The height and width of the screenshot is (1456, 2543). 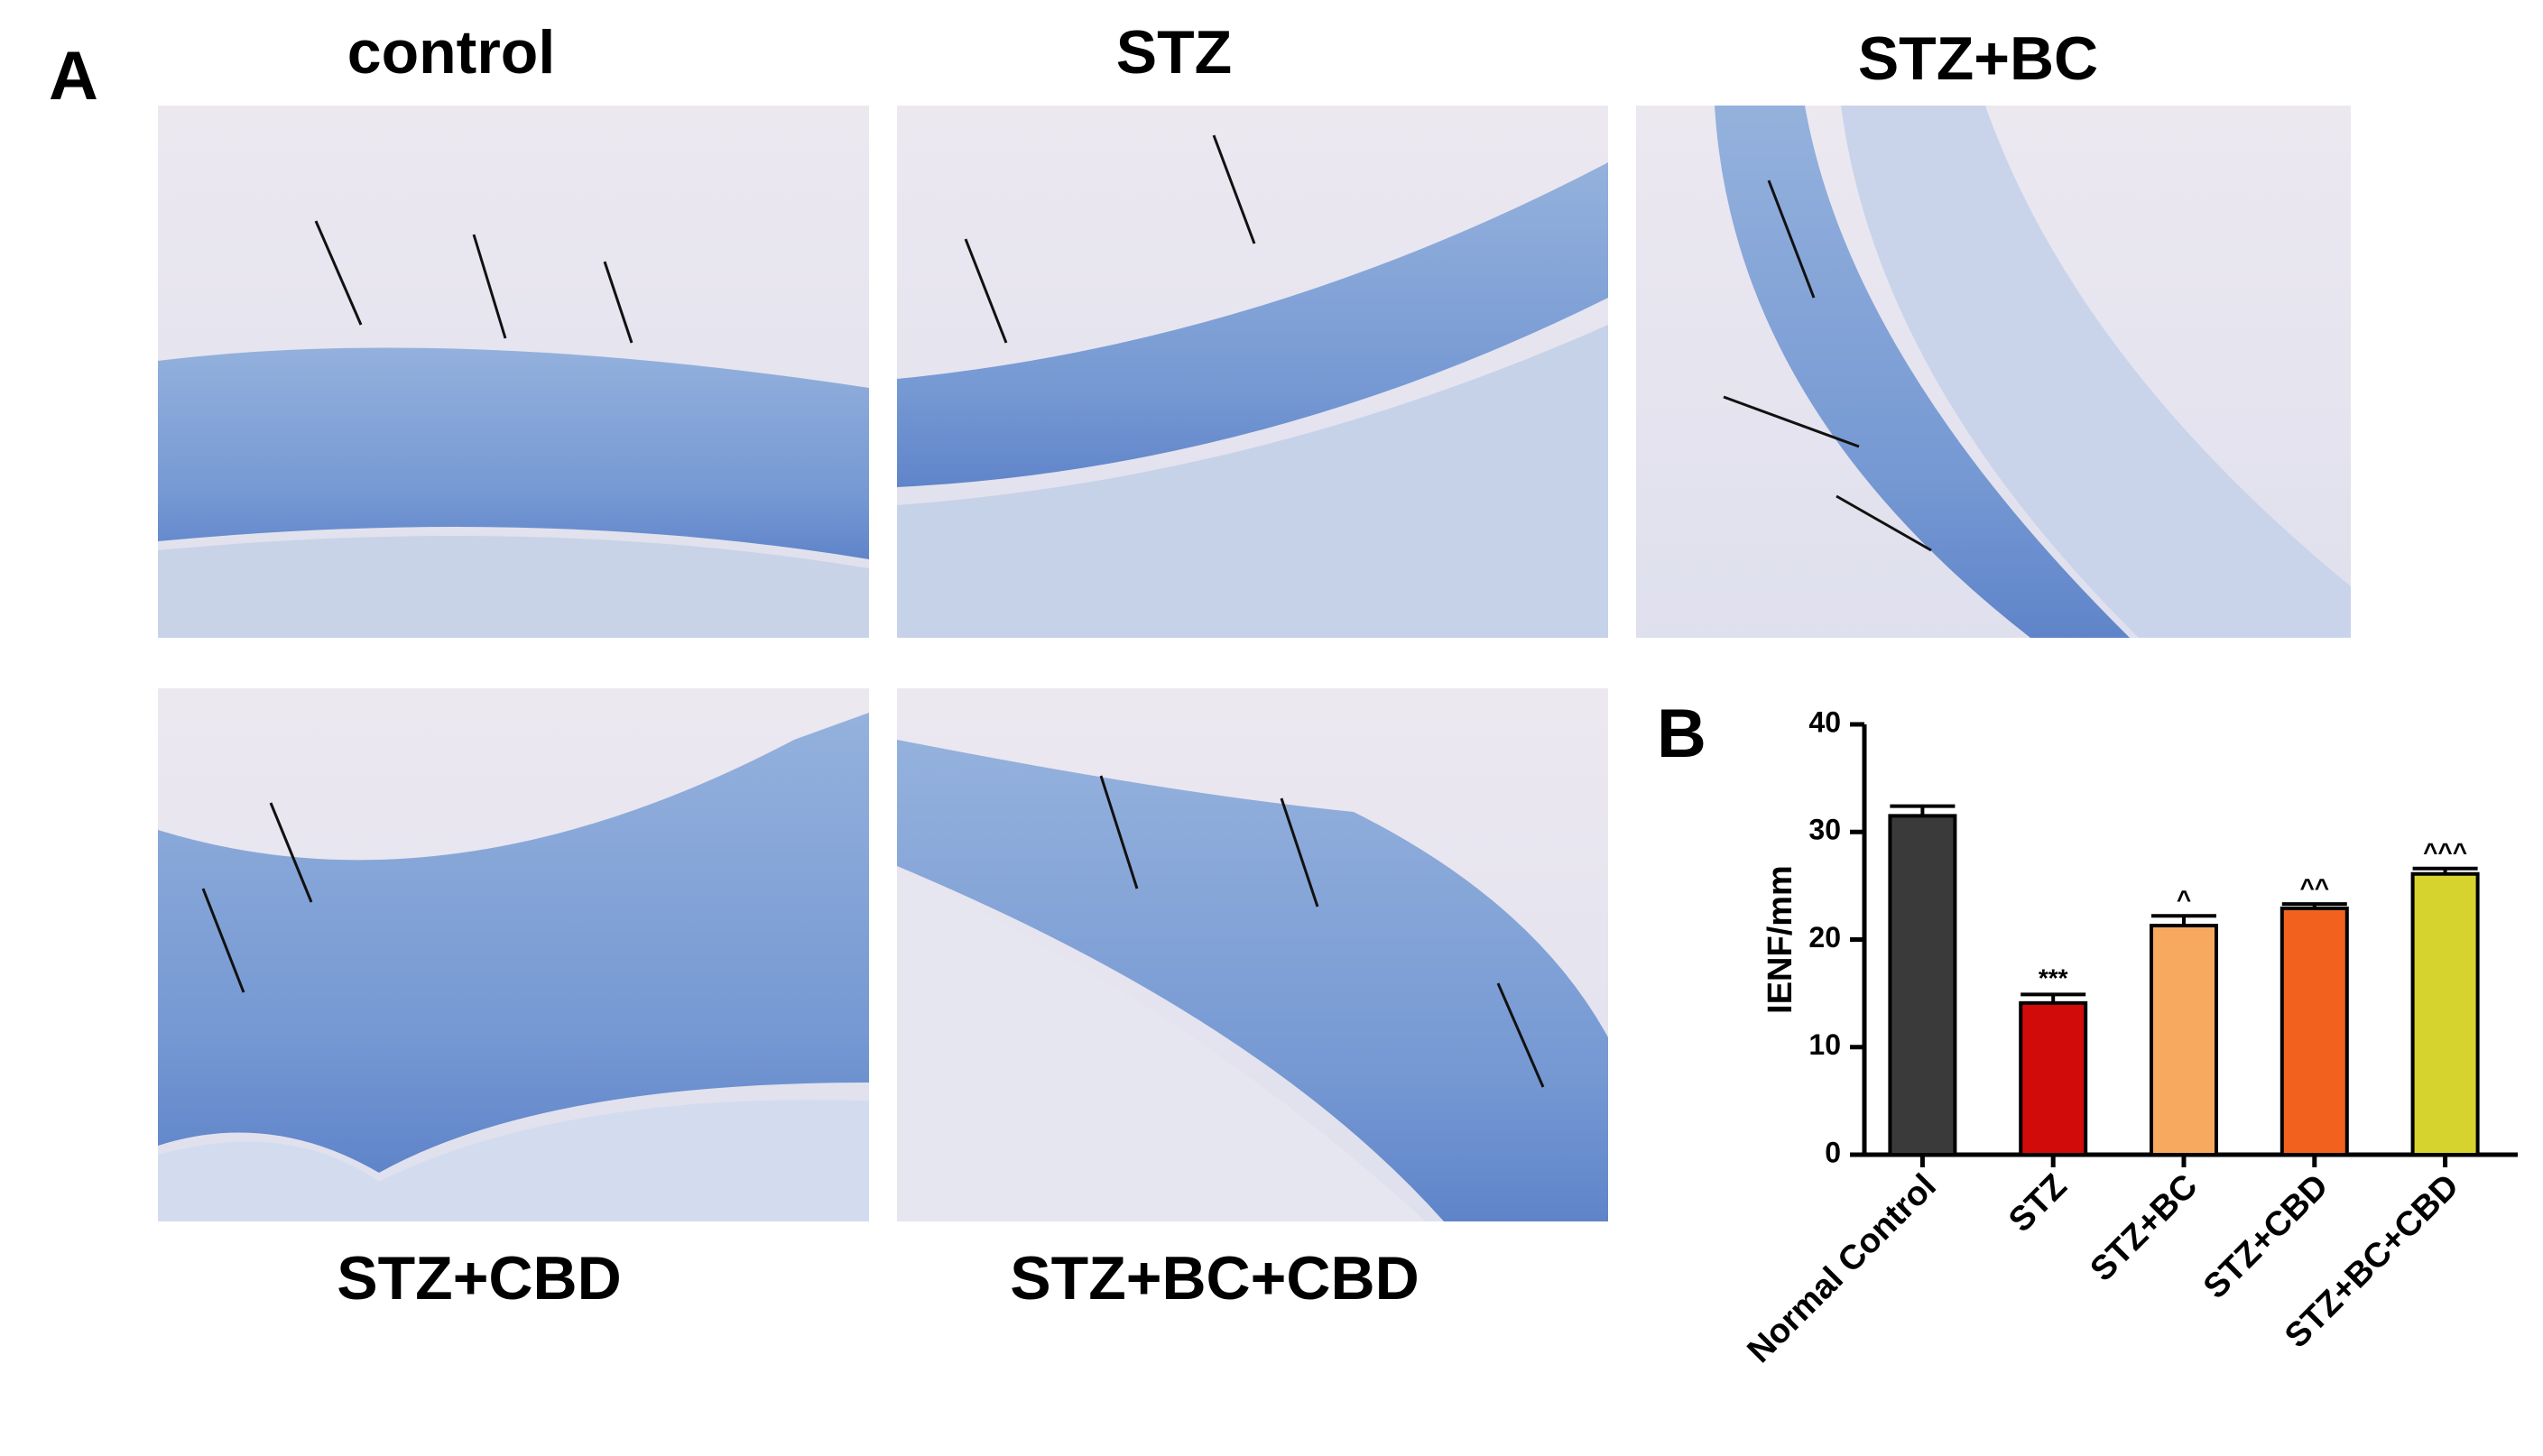 I want to click on x-tick-label: STZ+BC, so click(x=2144, y=1228).